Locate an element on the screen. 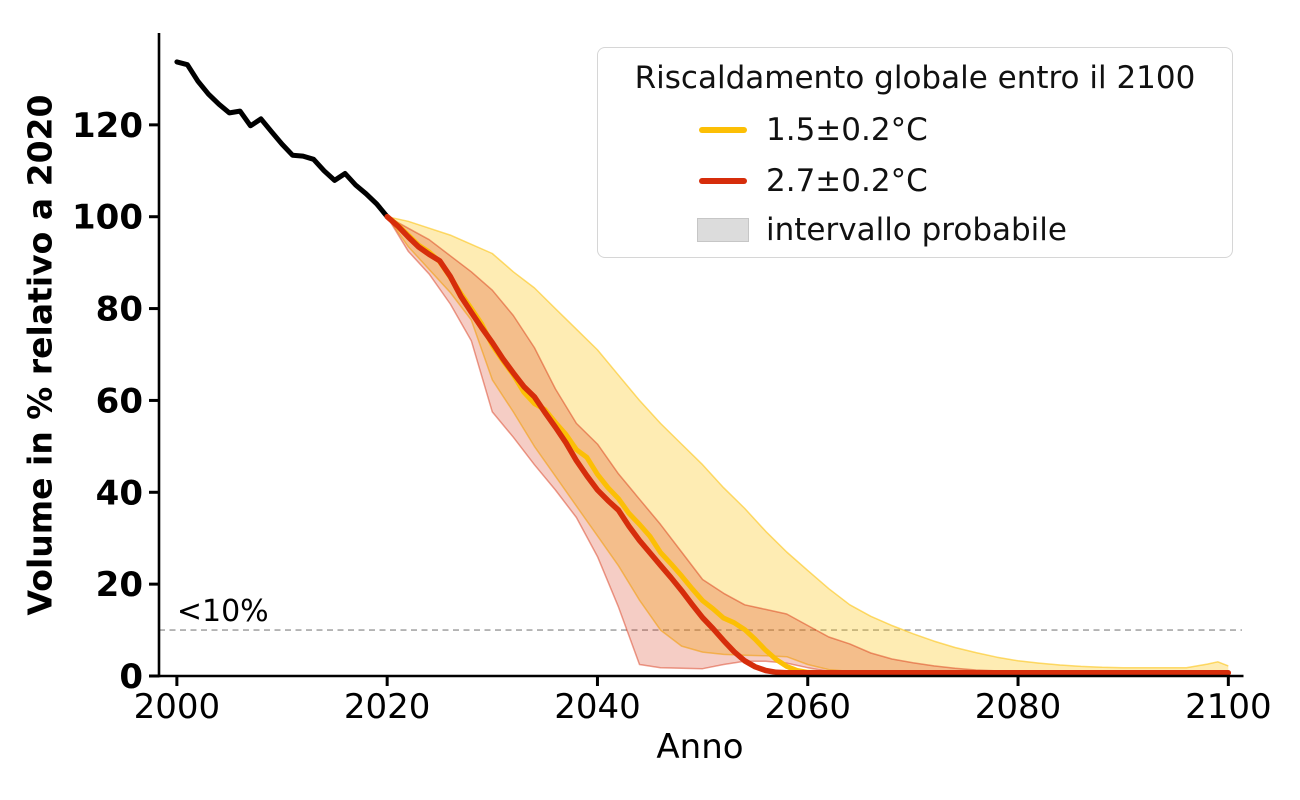 This screenshot has width=1300, height=800. legend-title: Riscaldamento globale entro il 2100 is located at coordinates (915, 78).